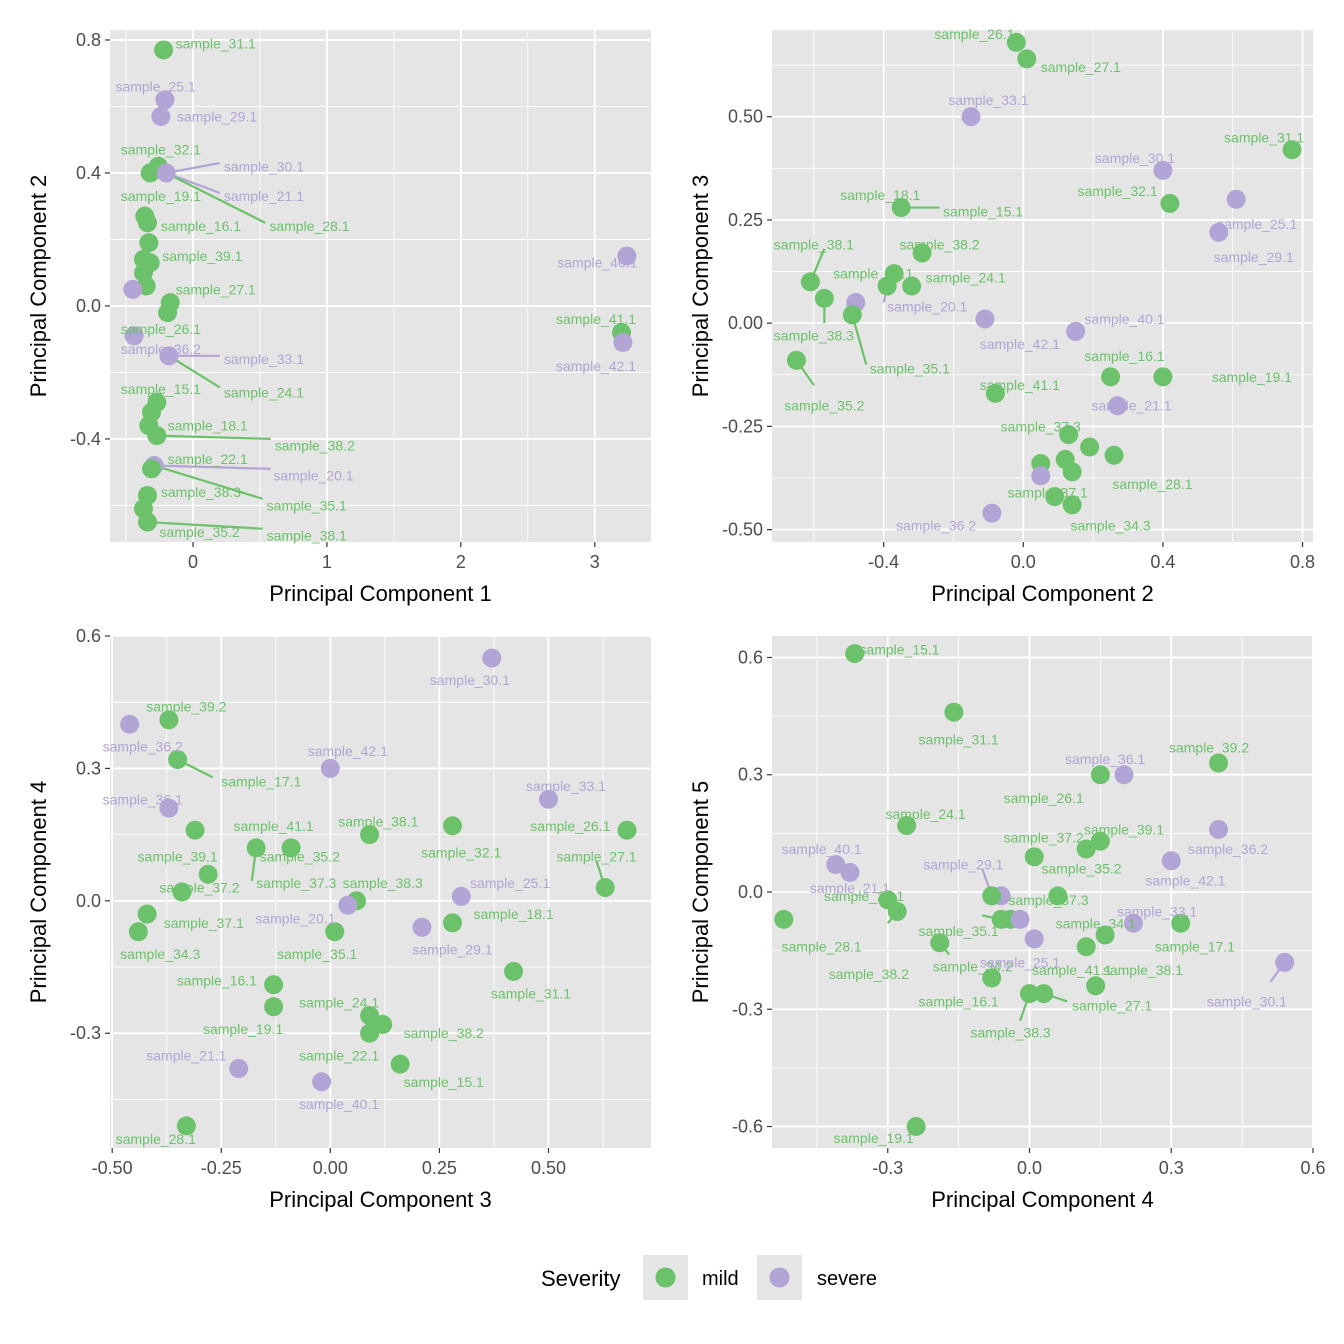 This screenshot has height=1344, width=1344. What do you see at coordinates (261, 782) in the screenshot?
I see `point-label: sample_17.1` at bounding box center [261, 782].